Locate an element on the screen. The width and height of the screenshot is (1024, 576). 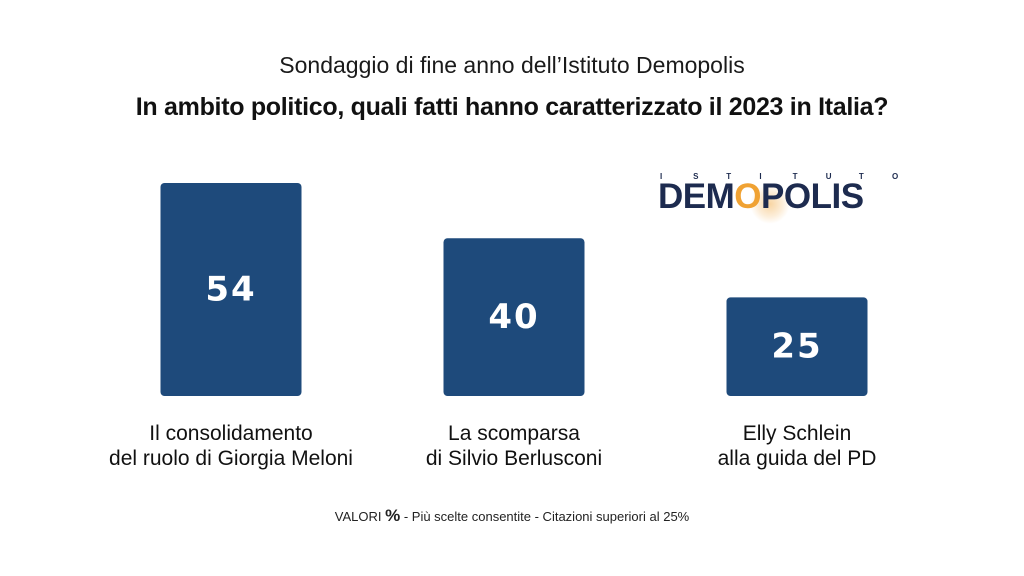
logo-wordmark: DEMOPOLIS is located at coordinates (761, 197).